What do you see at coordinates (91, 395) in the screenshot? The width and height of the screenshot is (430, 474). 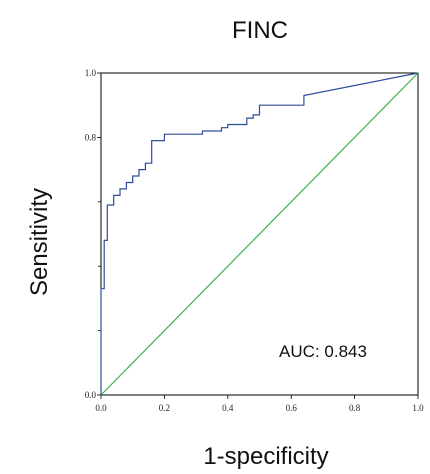 I see `y-tick-label: 0.0` at bounding box center [91, 395].